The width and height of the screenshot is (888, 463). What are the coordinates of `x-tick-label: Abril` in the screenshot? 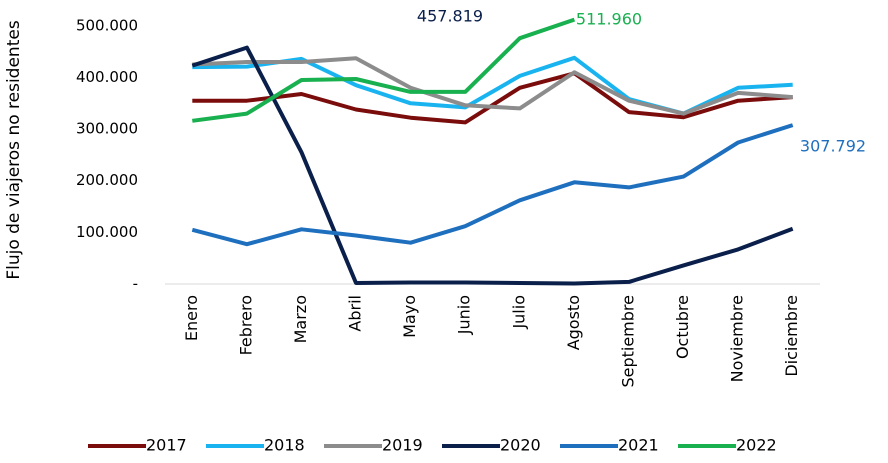 It's located at (355, 313).